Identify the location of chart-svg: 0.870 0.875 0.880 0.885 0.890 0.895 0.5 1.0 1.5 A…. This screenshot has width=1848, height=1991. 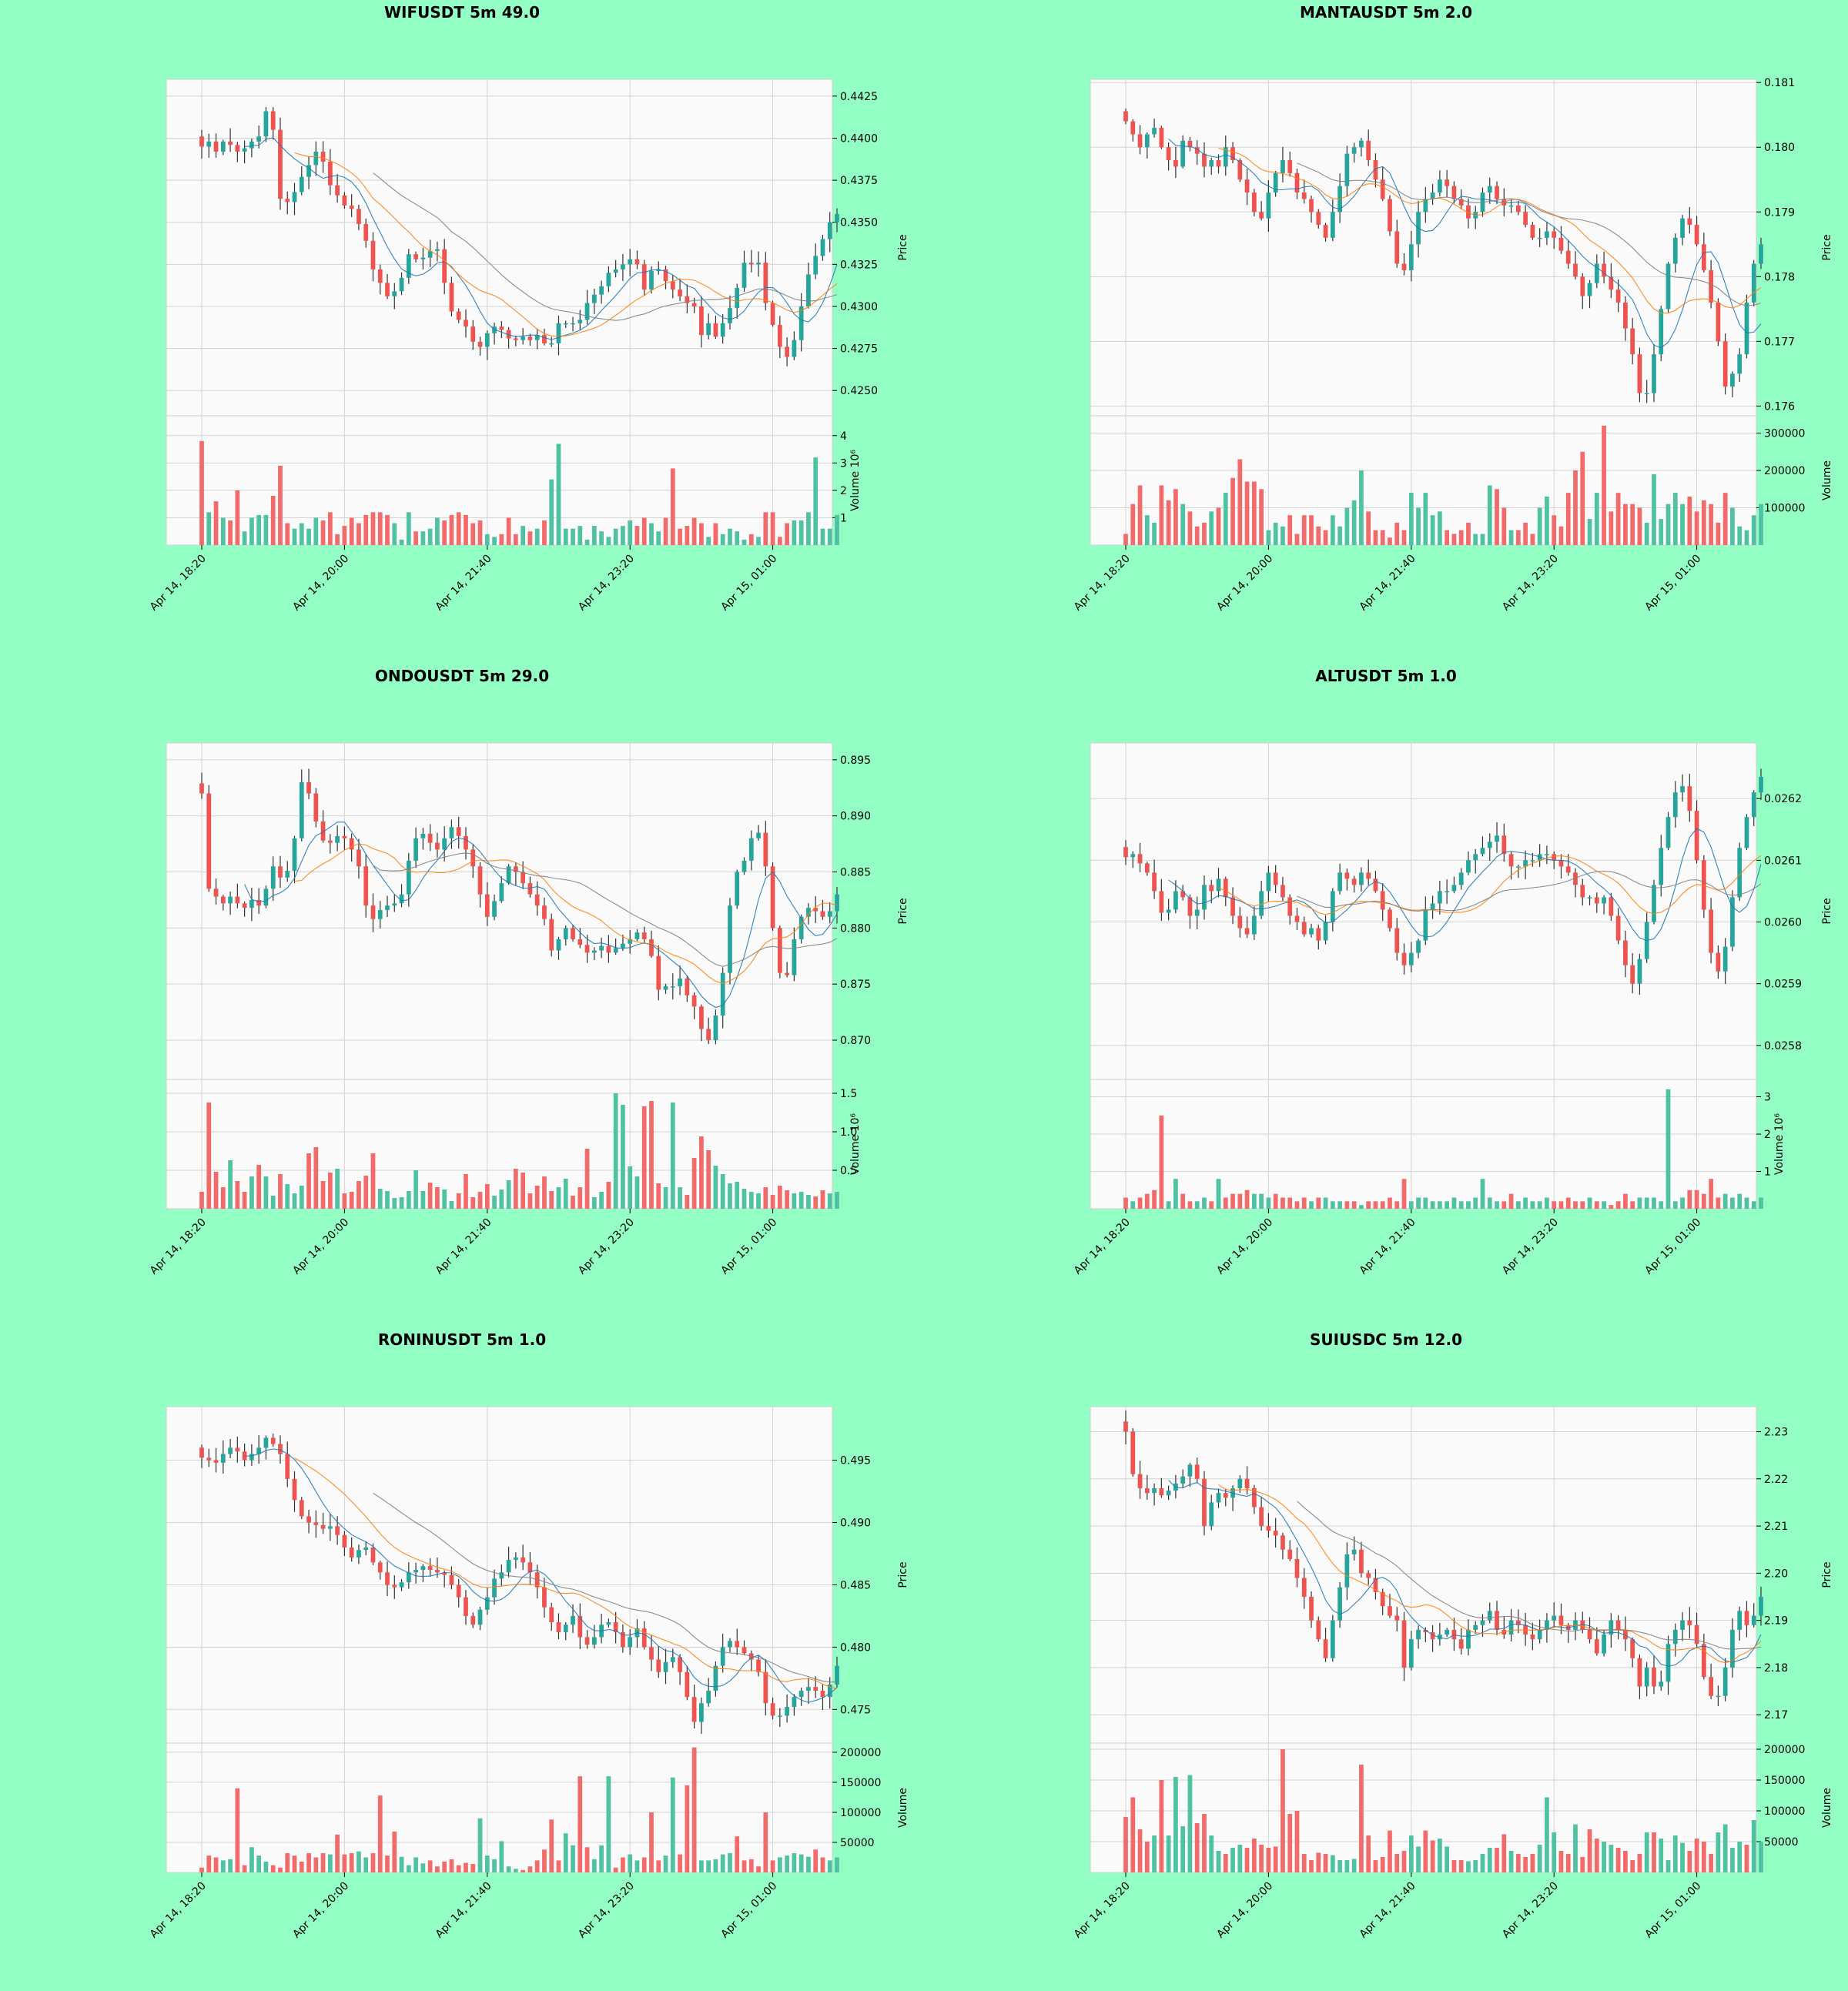
(528, 1009).